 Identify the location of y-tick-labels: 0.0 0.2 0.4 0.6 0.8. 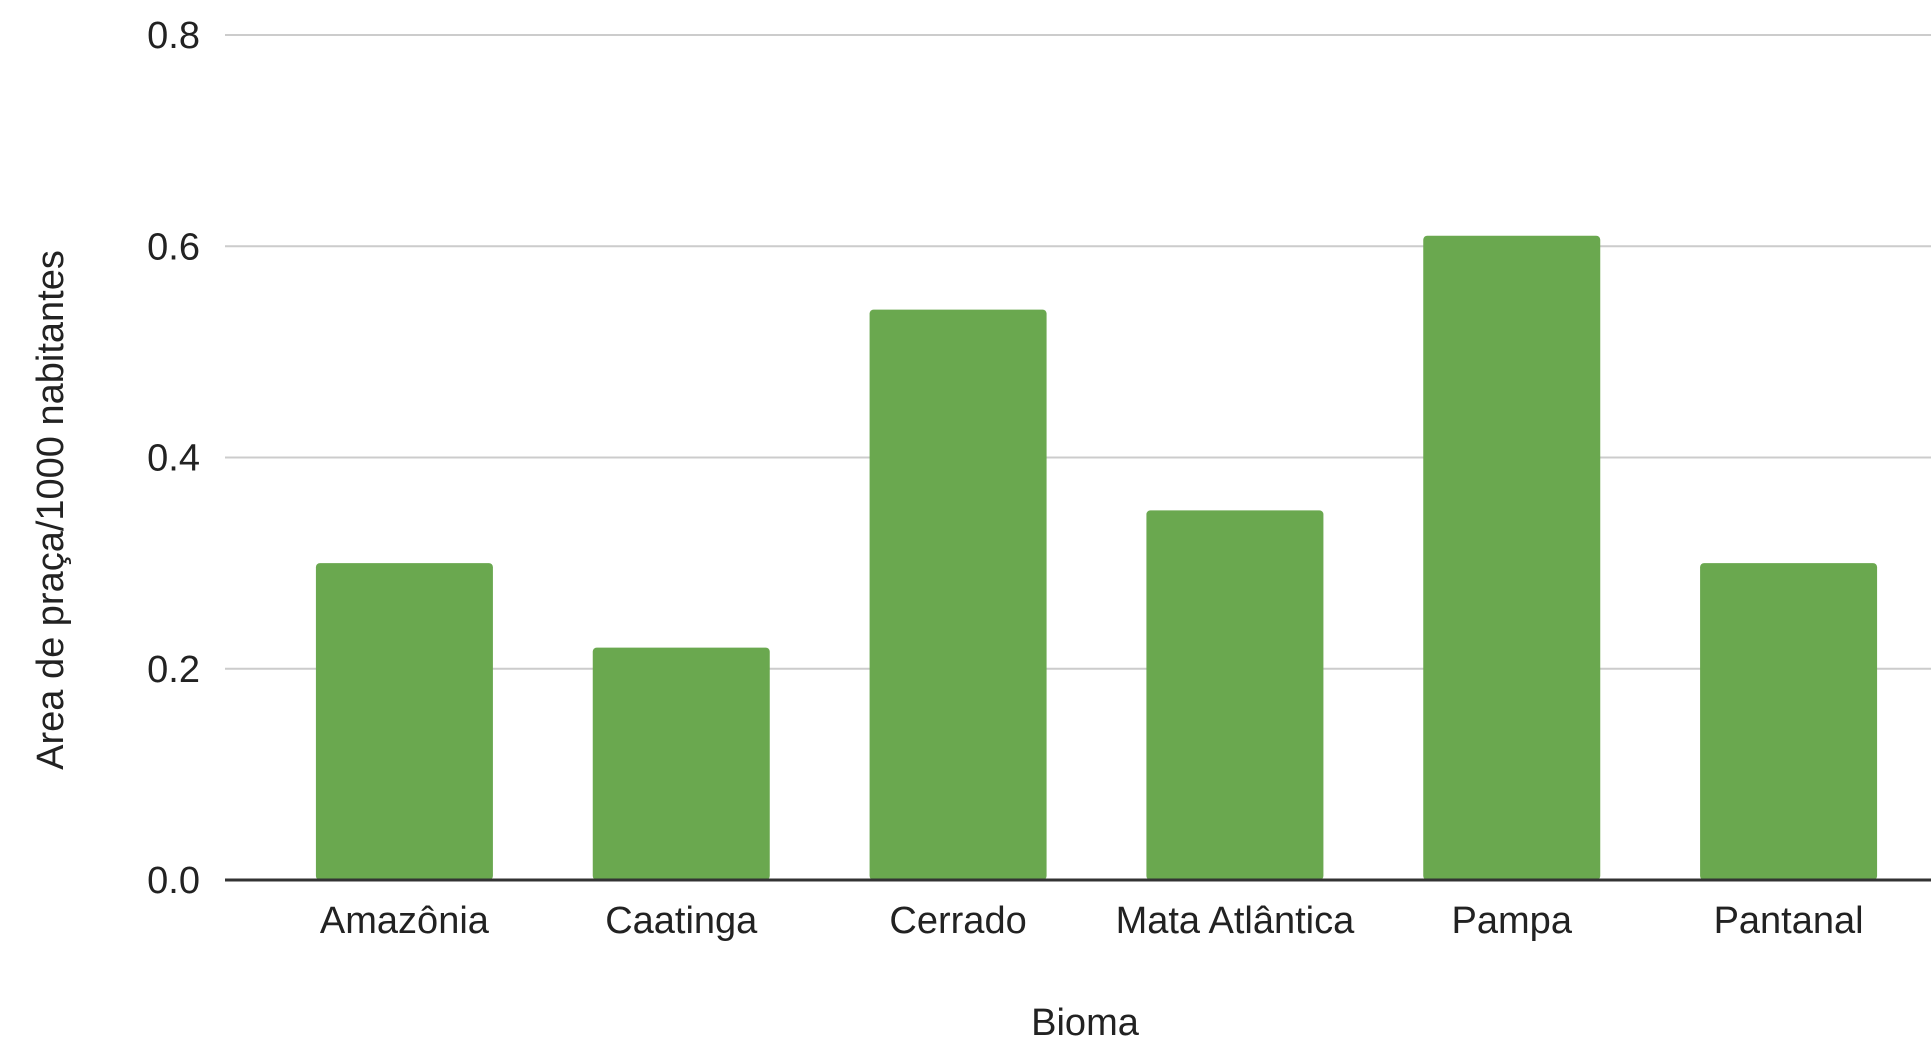
(173, 458).